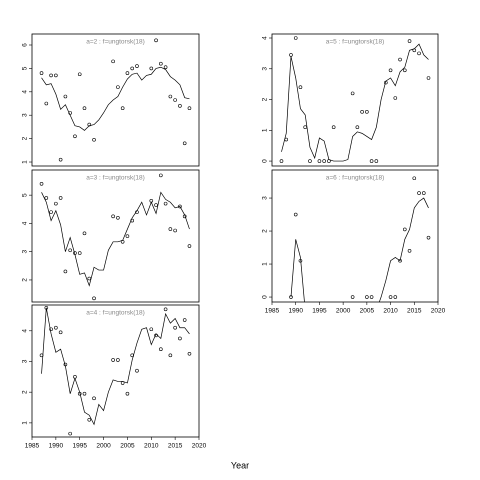  I want to click on panel: a=3 : f=ungtorsk(18) 2 3 4 5, so click(111, 236).